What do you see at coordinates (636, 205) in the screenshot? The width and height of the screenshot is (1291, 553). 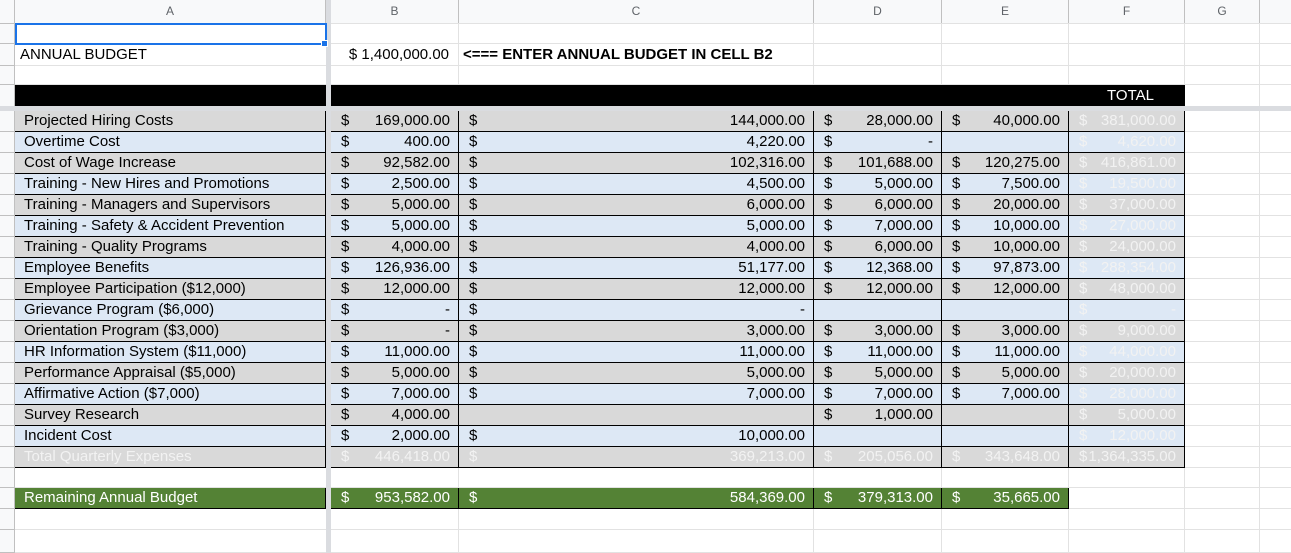 I see `amount-cell-c: $6,000.00` at bounding box center [636, 205].